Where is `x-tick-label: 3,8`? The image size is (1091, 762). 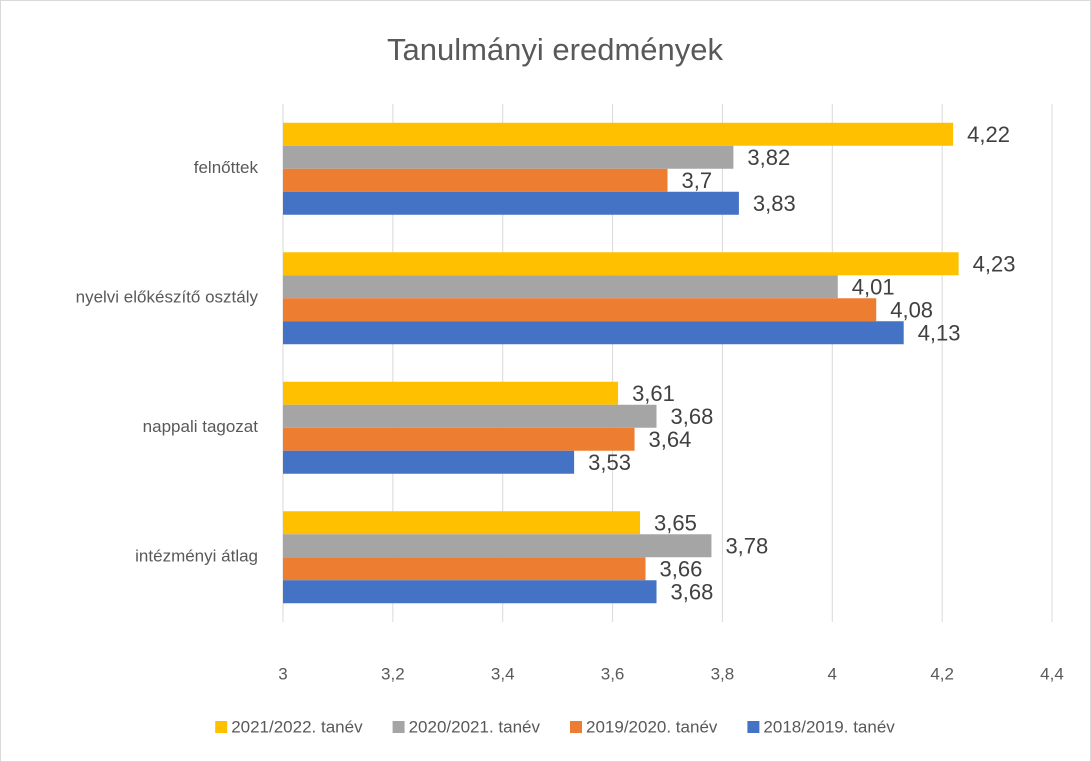
x-tick-label: 3,8 is located at coordinates (723, 673).